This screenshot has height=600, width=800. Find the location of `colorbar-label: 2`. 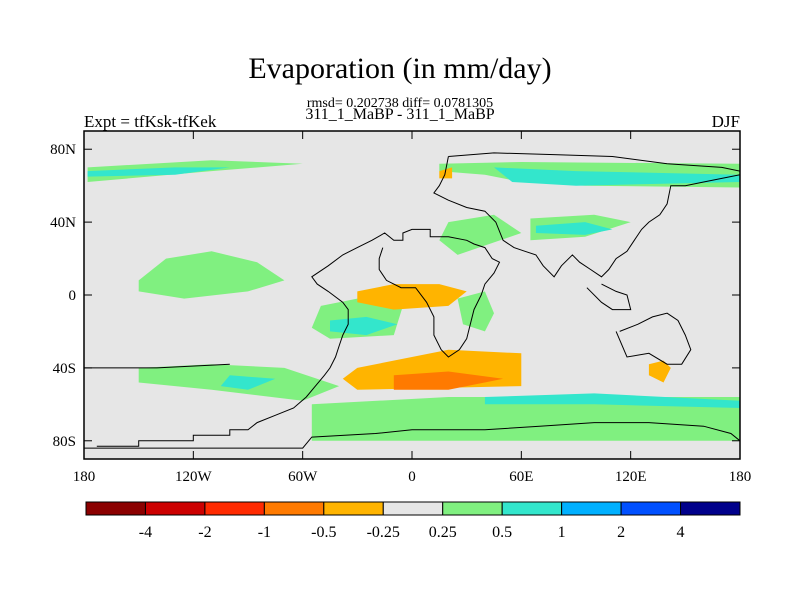

colorbar-label: 2 is located at coordinates (621, 532).